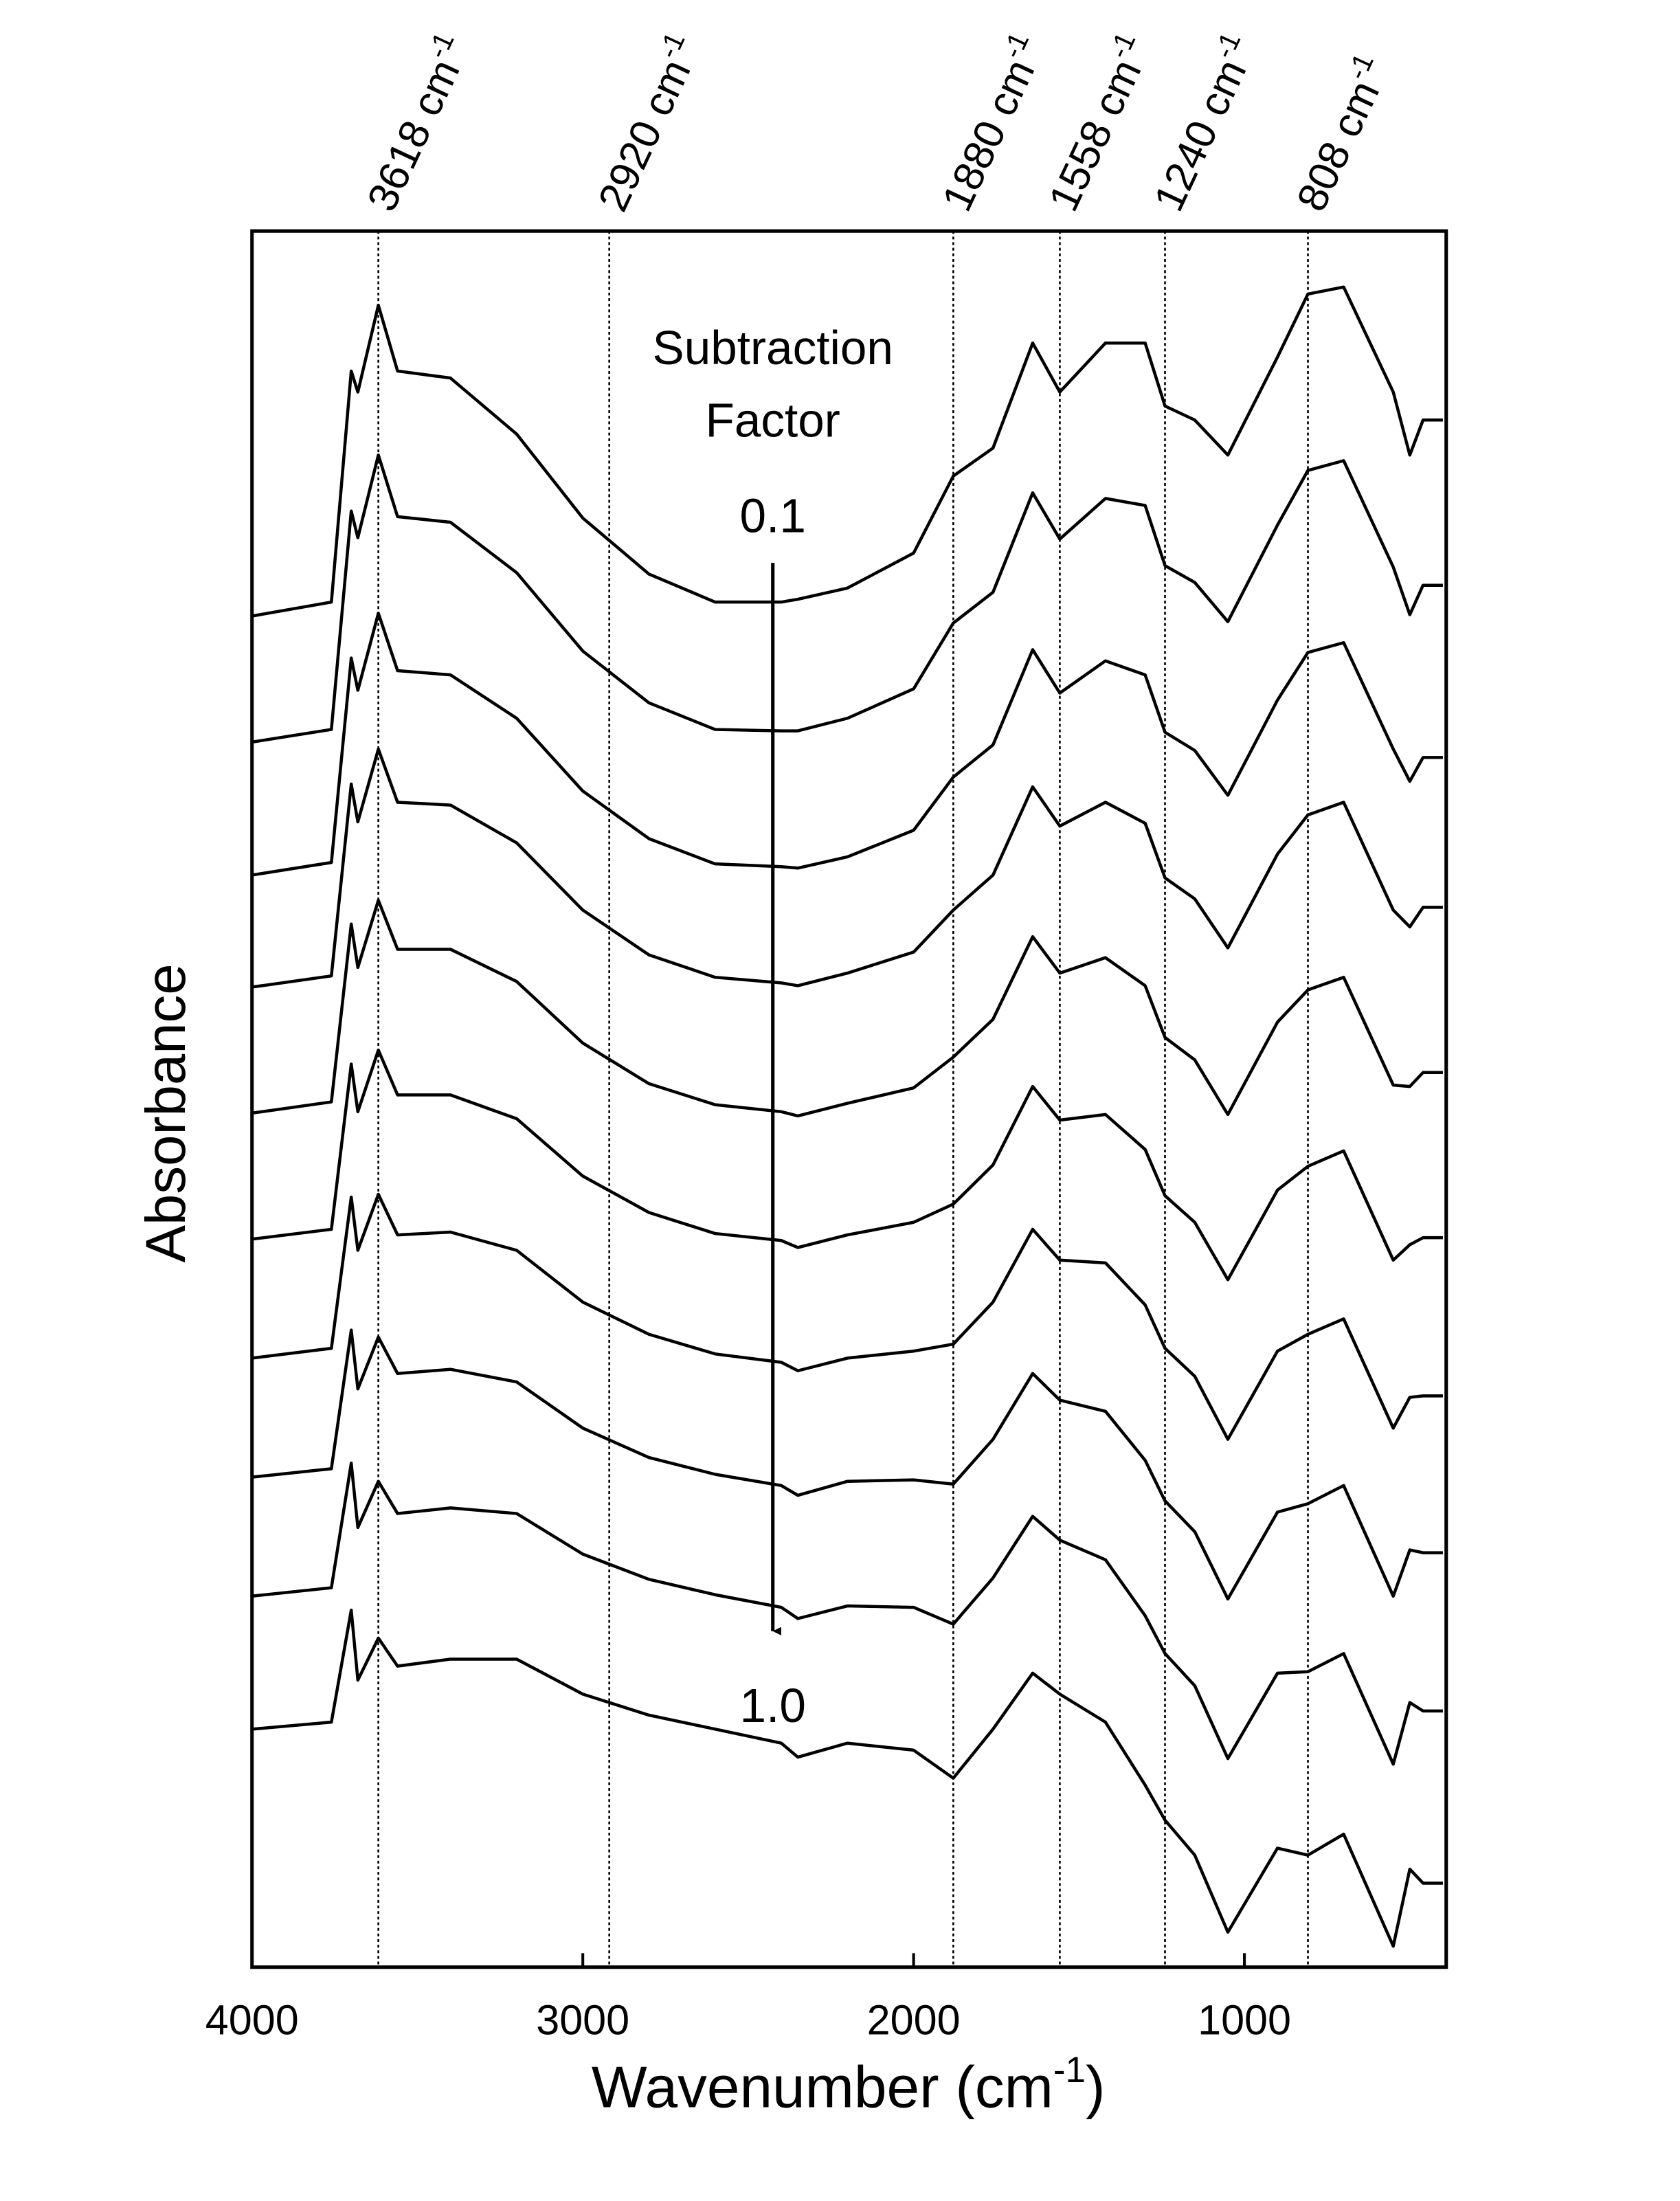  I want to click on x-axis-label-sup: -1, so click(1069, 2070).